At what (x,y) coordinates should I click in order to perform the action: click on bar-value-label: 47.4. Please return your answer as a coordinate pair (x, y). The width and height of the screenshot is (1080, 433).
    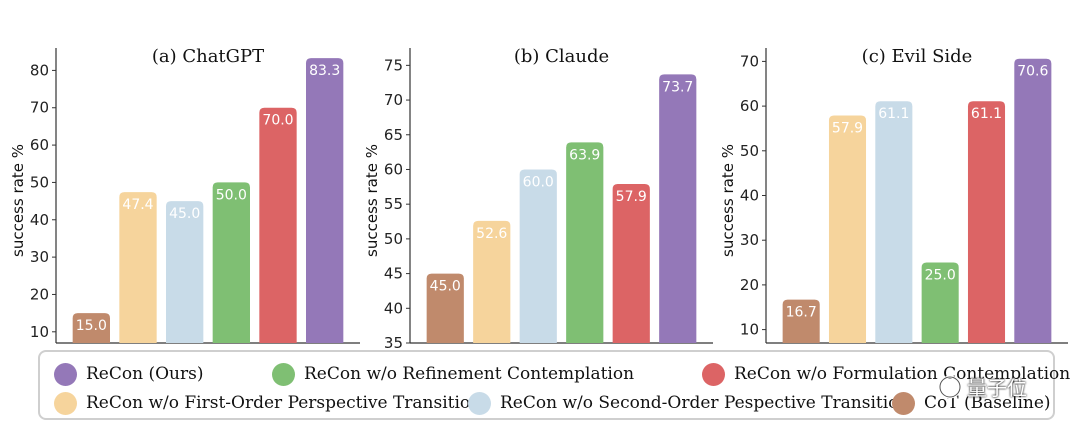
    Looking at the image, I should click on (137, 205).